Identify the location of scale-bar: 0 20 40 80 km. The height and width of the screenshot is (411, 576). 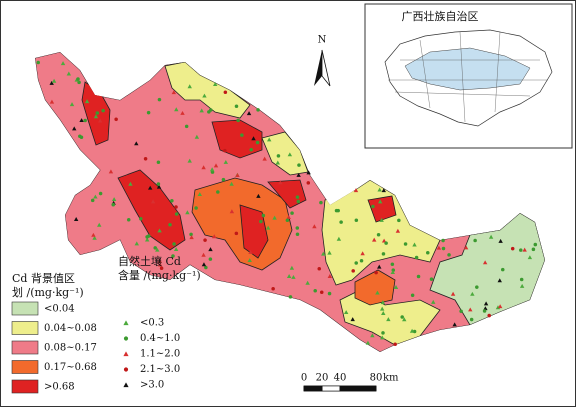
(350, 382).